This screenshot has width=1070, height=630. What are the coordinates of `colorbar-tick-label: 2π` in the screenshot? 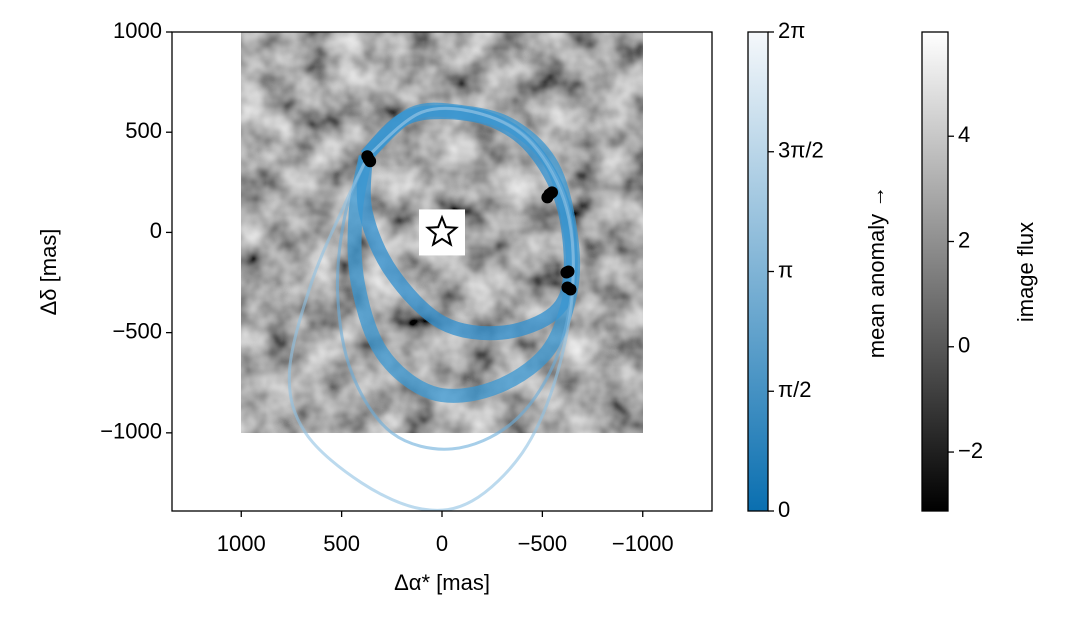 It's located at (791, 30).